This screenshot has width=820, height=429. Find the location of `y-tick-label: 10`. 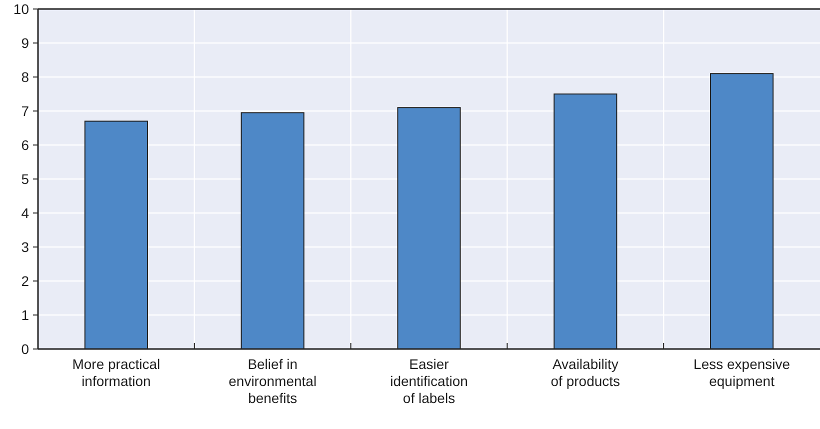

y-tick-label: 10 is located at coordinates (21, 8).